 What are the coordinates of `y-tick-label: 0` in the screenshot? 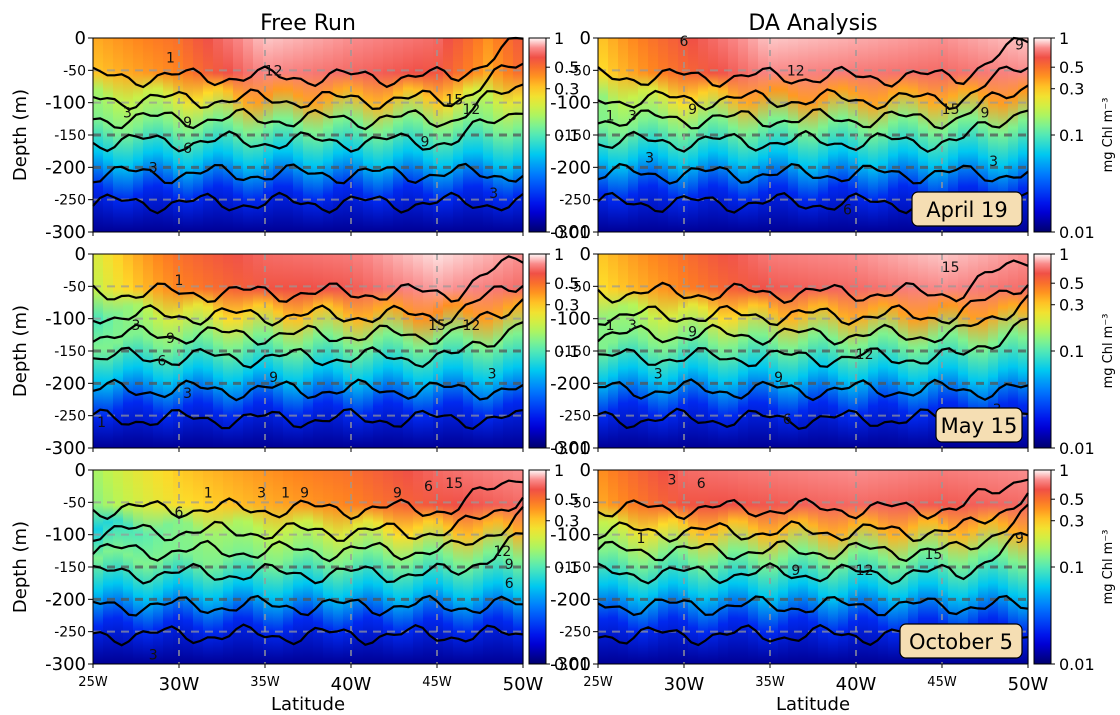 It's located at (585, 470).